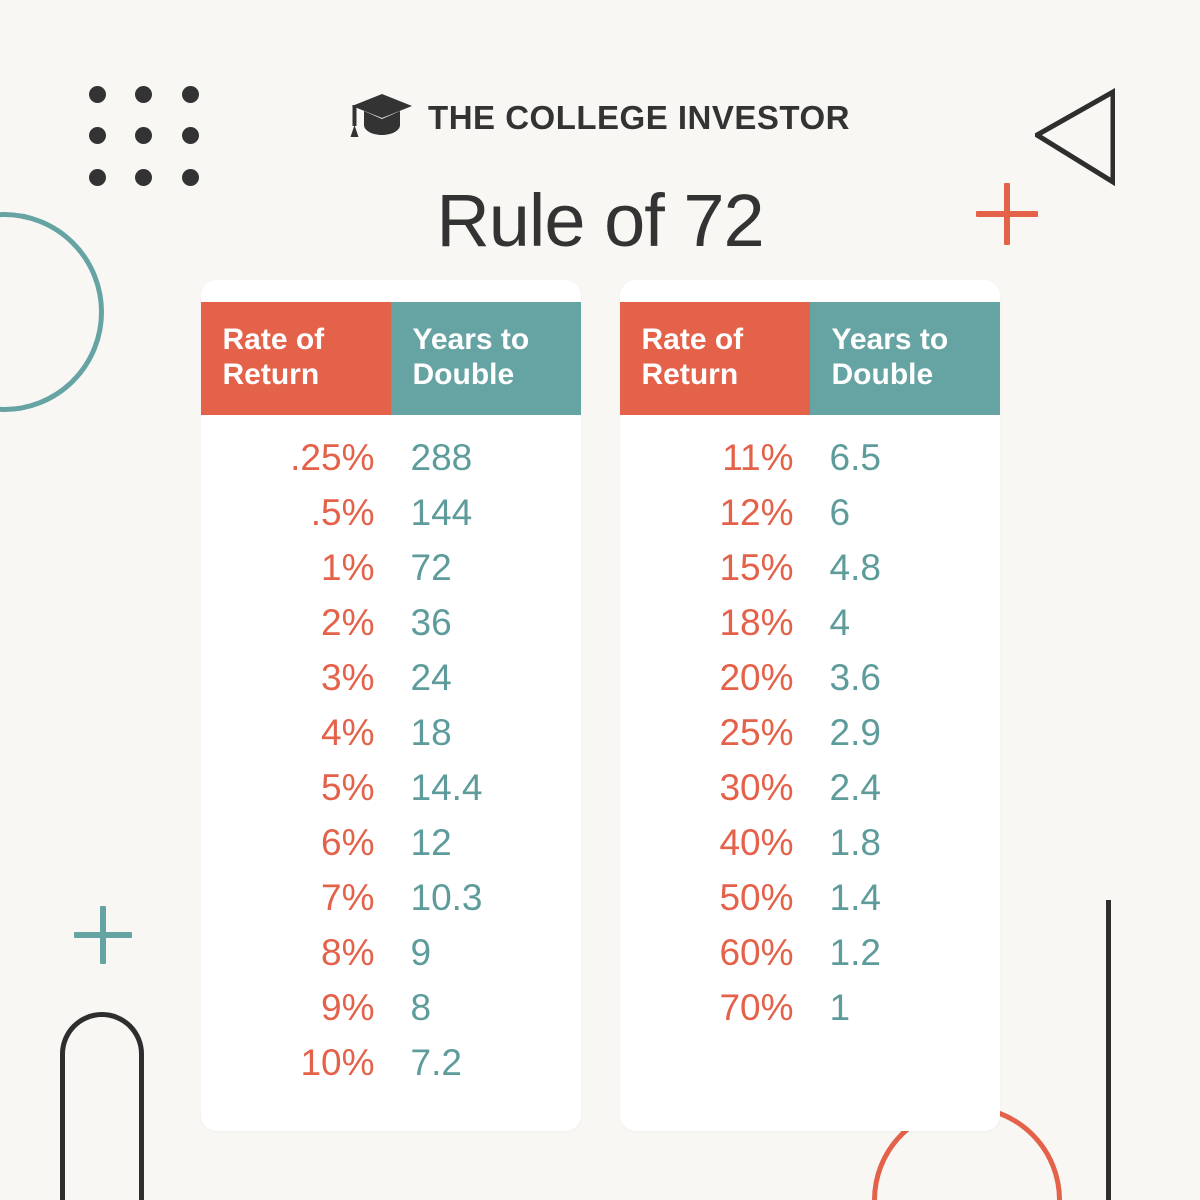  Describe the element at coordinates (421, 1007) in the screenshot. I see `cell-years: 8` at that location.